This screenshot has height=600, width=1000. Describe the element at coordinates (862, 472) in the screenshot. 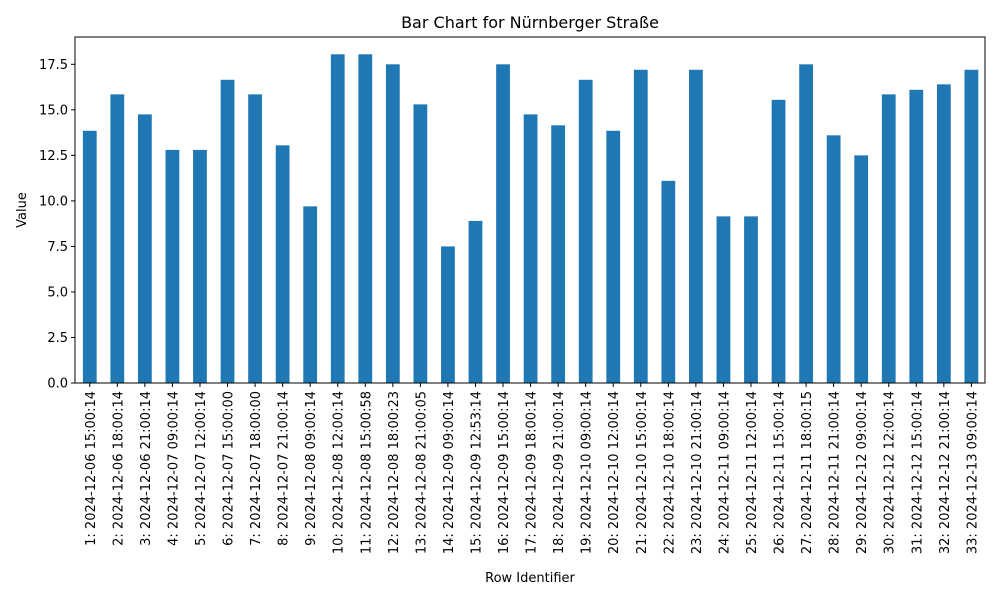

I see `x-tick-label: 29: 2024-12-12 09:00:14` at that location.